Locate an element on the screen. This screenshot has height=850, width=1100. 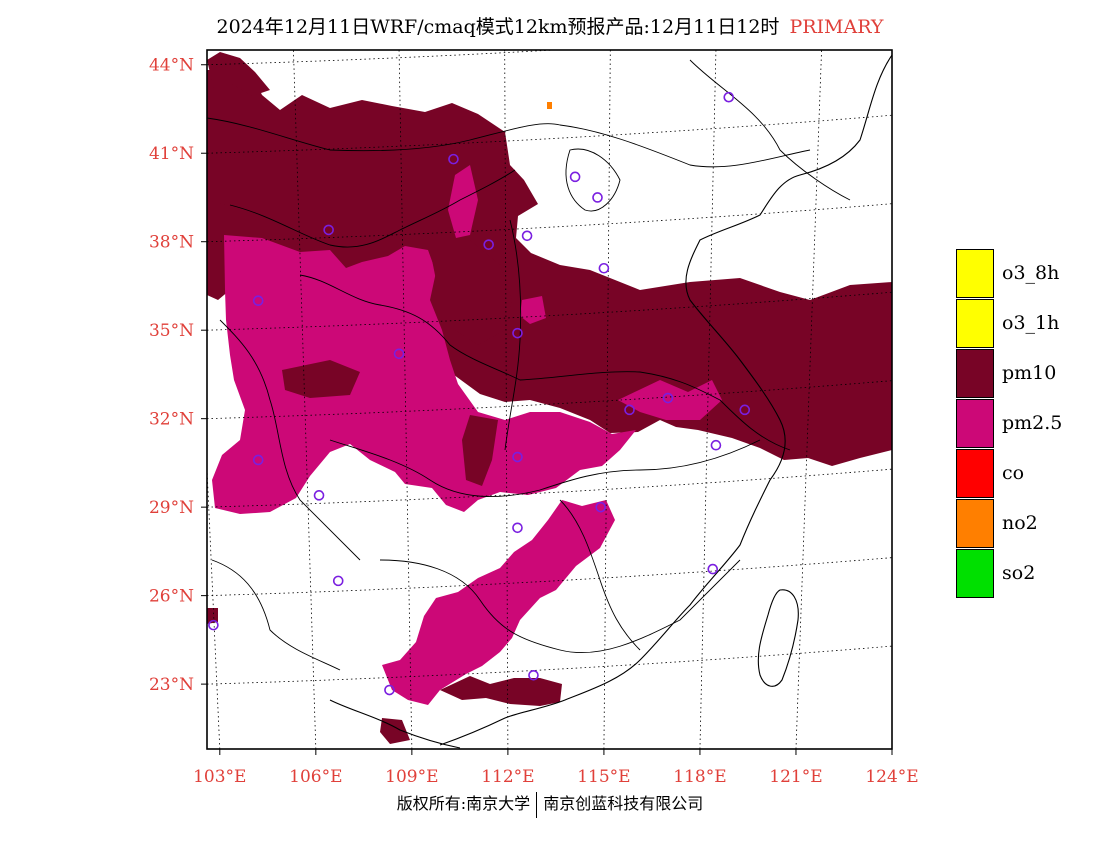
legend-item-2: pm10 is located at coordinates (1026, 374).